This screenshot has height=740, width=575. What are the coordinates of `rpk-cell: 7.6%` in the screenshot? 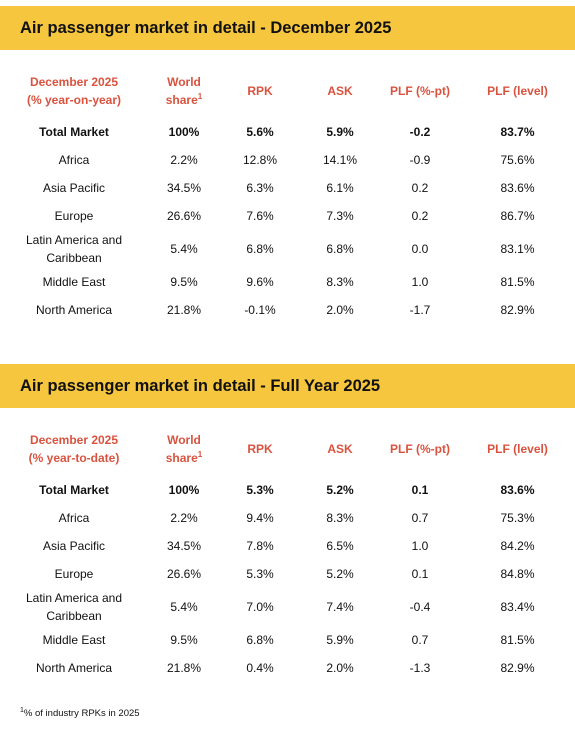 It's located at (260, 216).